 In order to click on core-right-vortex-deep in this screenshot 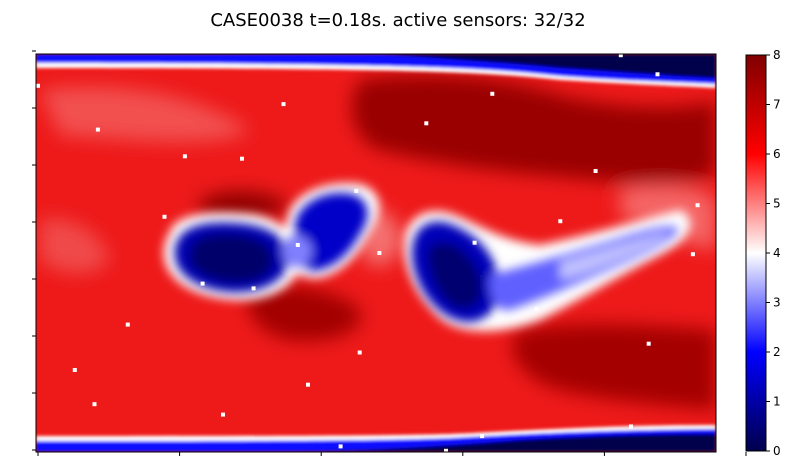, I will do `click(455, 275)`.